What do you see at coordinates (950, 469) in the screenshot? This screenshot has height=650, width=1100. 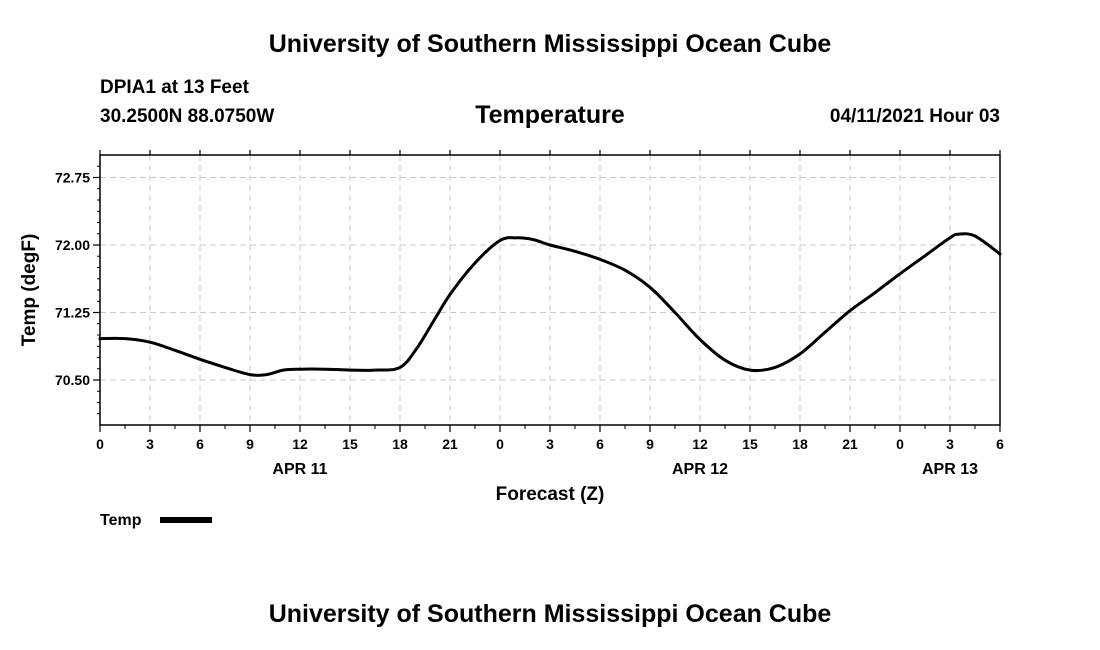 I see `x-date-label: APR 13` at bounding box center [950, 469].